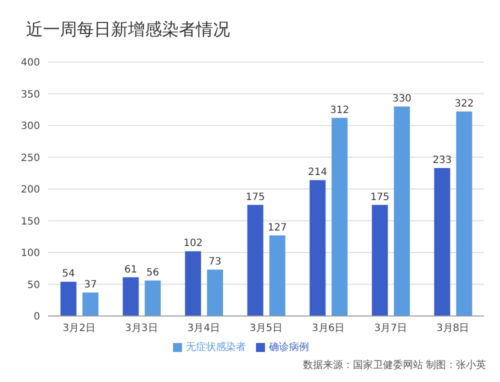 This screenshot has height=382, width=500. I want to click on y-tick-label: 0, so click(37, 317).